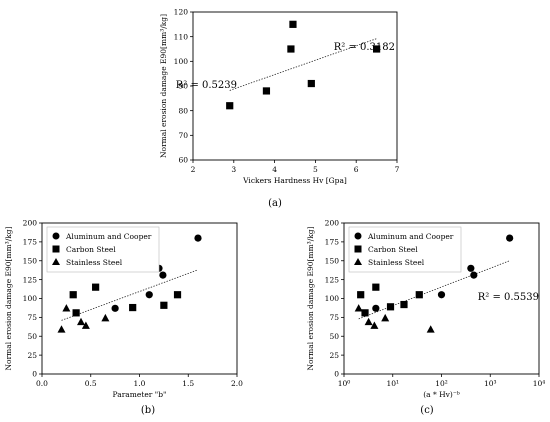  What do you see at coordinates (183, 135) in the screenshot?
I see `y-tick-label: 70` at bounding box center [183, 135].